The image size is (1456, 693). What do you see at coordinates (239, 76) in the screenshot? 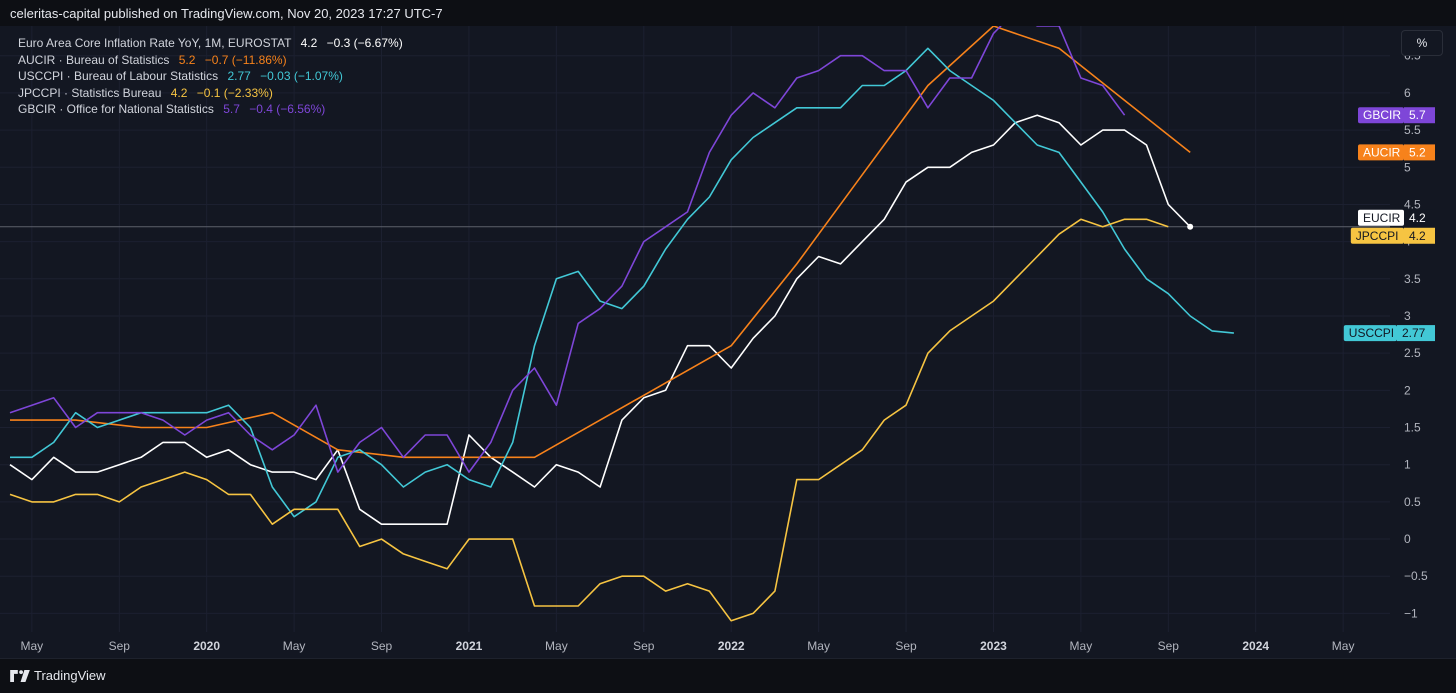
I see `legend-value: 2.77` at bounding box center [239, 76].